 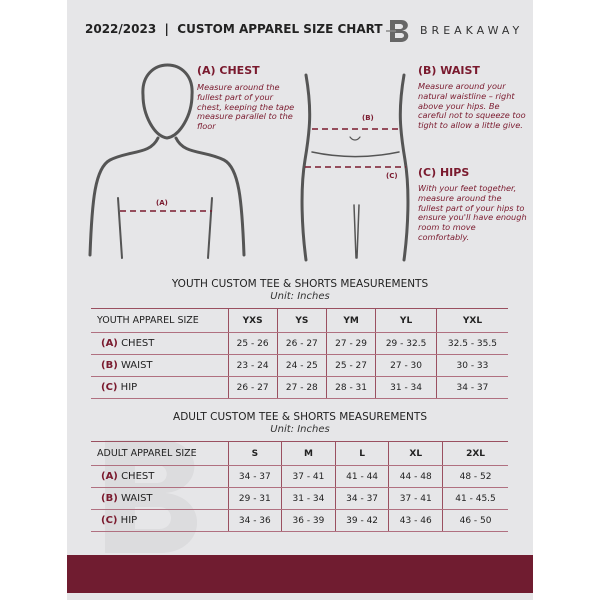 I want to click on size-header: L, so click(x=362, y=453).